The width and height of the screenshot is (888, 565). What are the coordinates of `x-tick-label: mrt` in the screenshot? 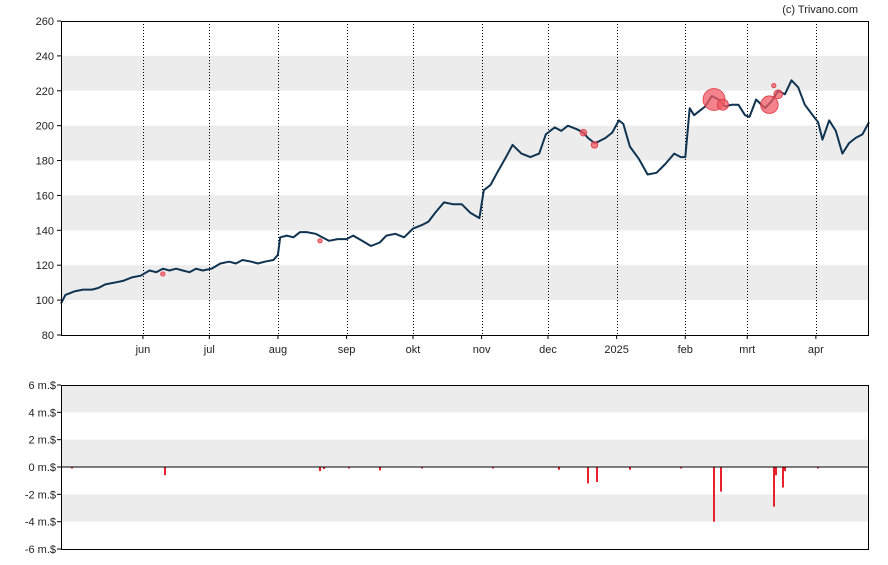 It's located at (747, 350).